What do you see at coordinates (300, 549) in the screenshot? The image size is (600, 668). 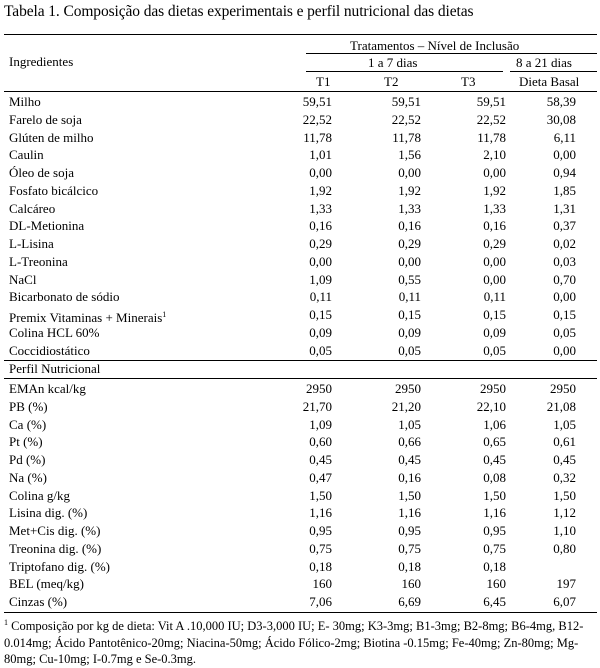 I see `table-row: Treonina dig. (%) 0,75 0,75 0,75 0,80` at bounding box center [300, 549].